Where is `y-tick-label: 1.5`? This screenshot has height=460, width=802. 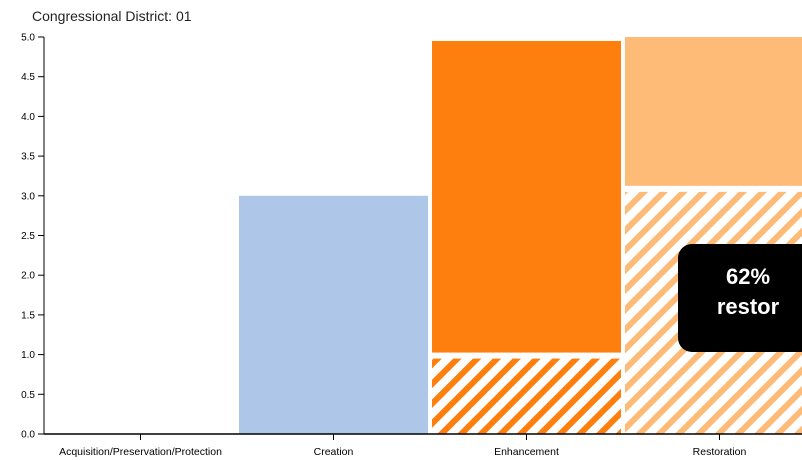
y-tick-label: 1.5 is located at coordinates (28, 315).